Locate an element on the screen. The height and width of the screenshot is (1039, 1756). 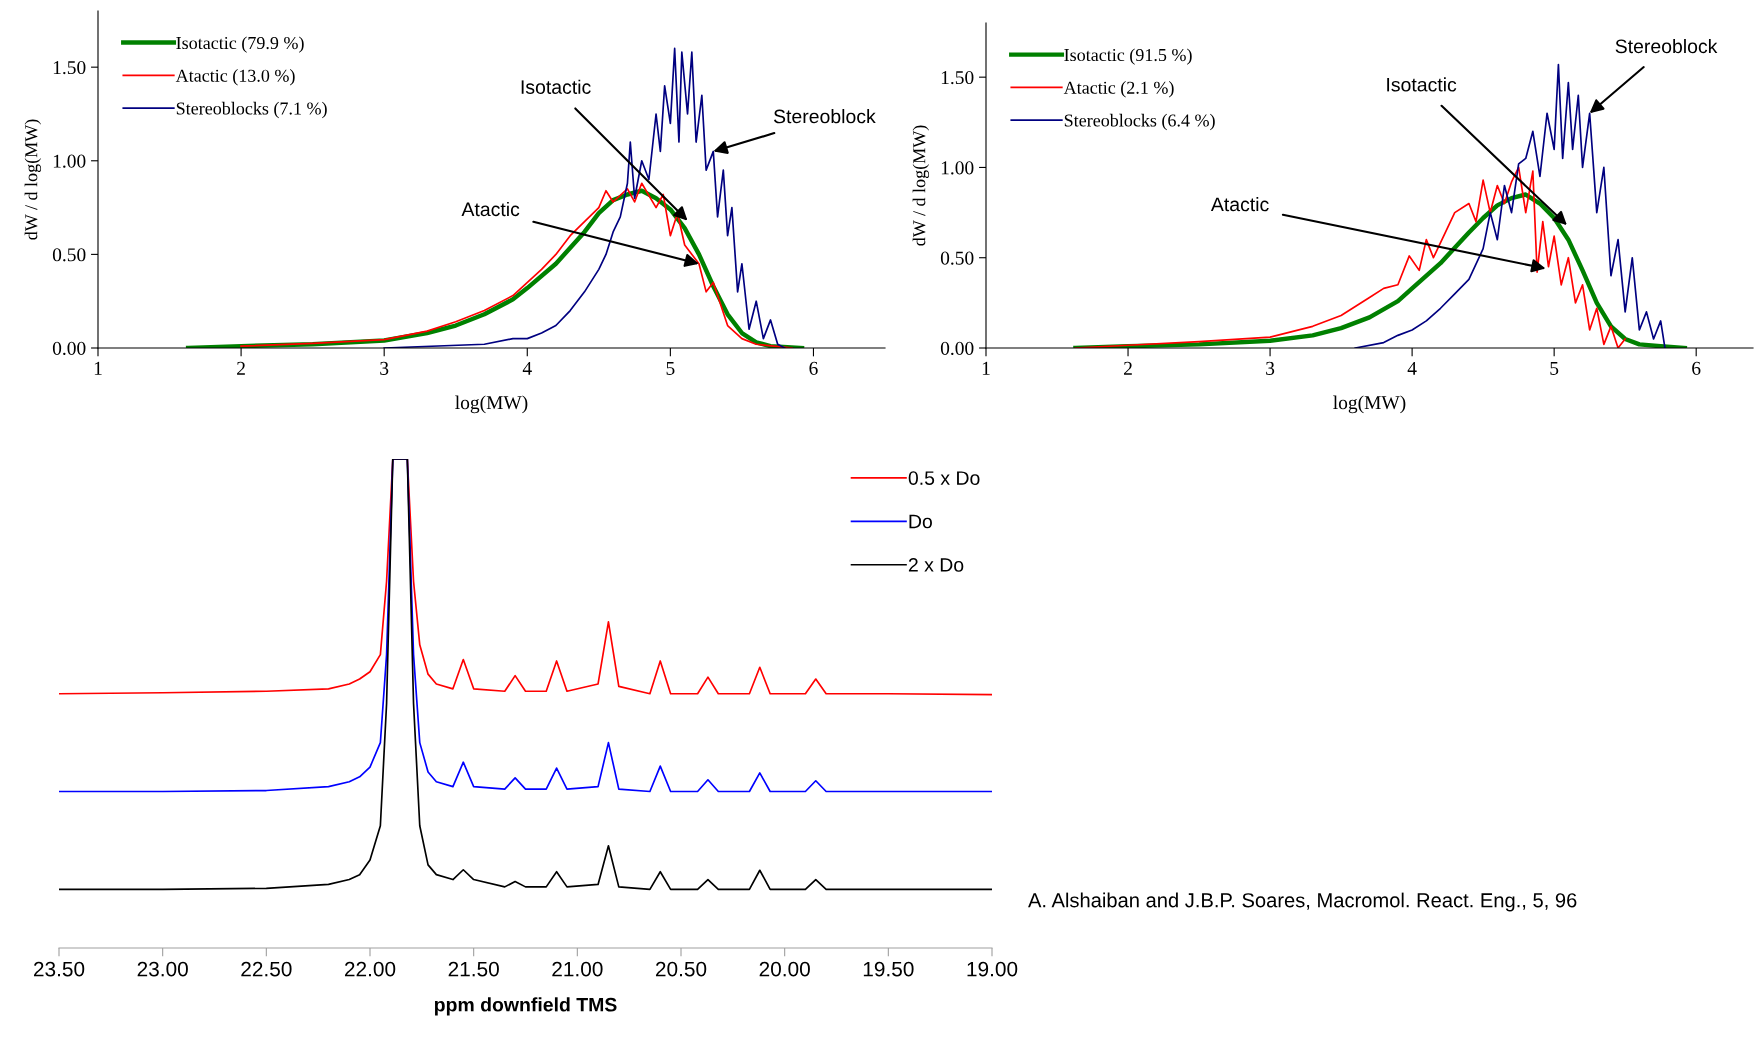
legend-label: 2 x Do is located at coordinates (936, 564).